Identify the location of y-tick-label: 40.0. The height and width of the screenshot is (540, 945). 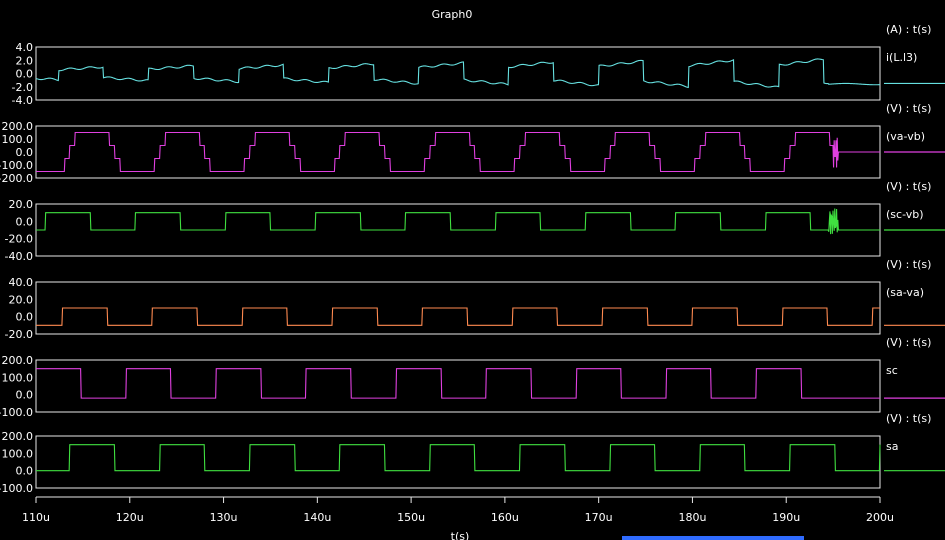
(21, 282).